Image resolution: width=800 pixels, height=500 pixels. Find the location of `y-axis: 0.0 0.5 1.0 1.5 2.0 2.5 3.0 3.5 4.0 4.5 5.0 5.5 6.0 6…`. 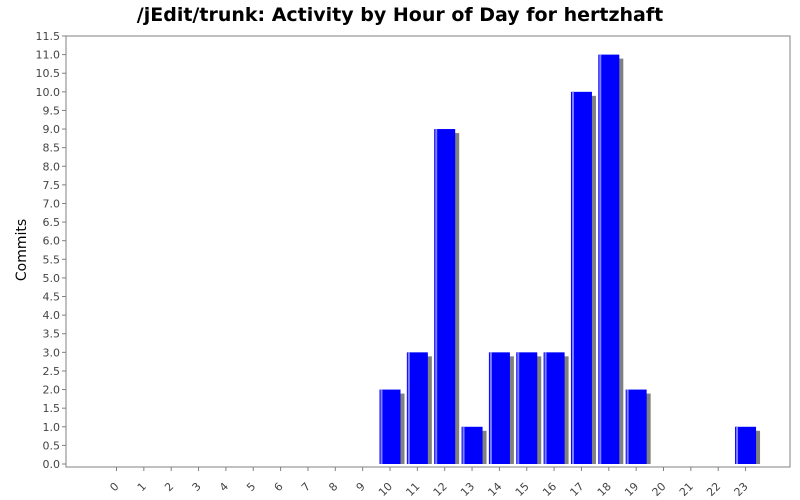

y-axis: 0.0 0.5 1.0 1.5 2.0 2.5 3.0 3.5 4.0 4.5 5.0 5.5 6.0 6… is located at coordinates (51, 250).